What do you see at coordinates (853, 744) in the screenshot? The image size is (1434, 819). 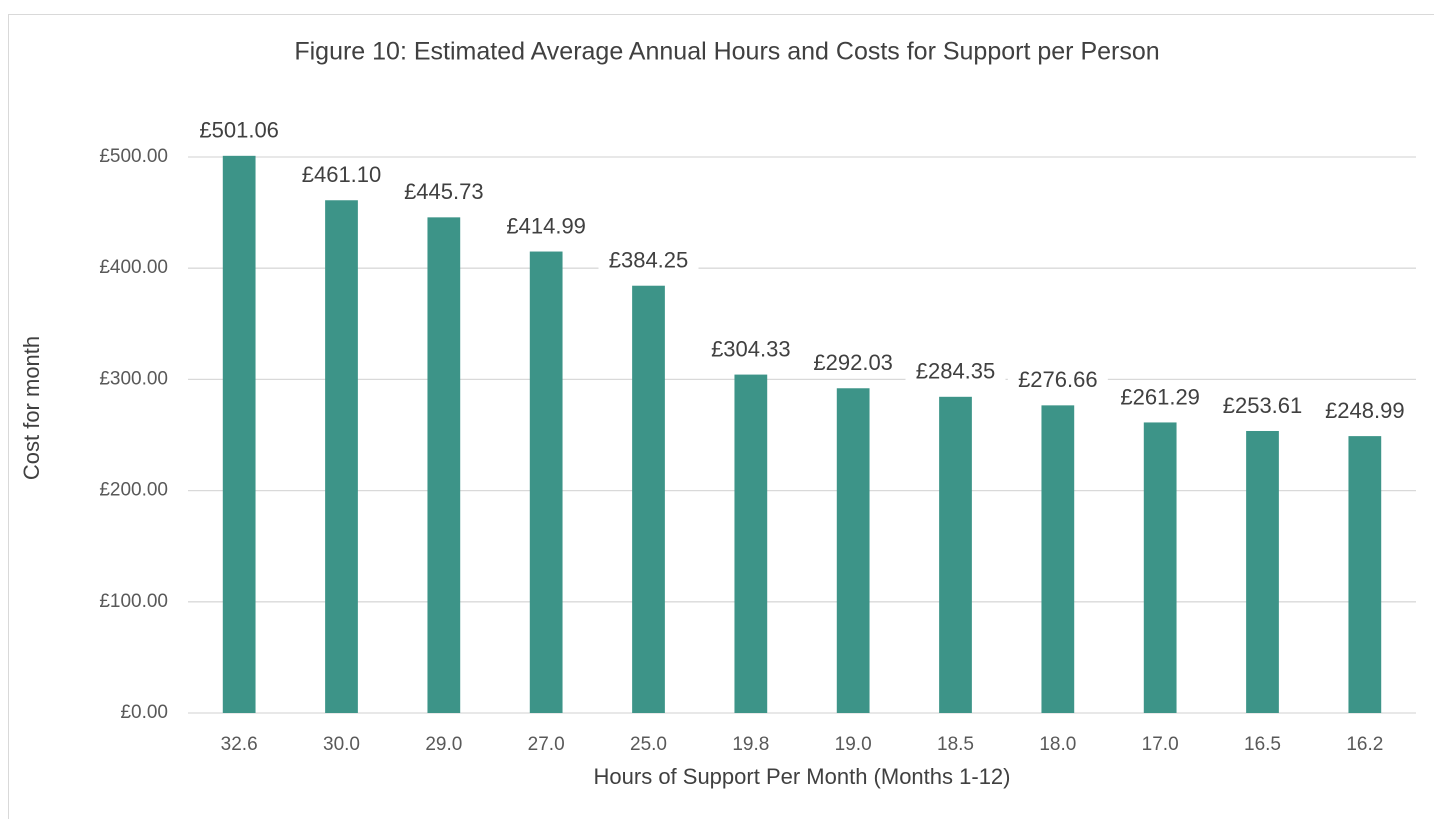 I see `x-tick-label: 19.0` at bounding box center [853, 744].